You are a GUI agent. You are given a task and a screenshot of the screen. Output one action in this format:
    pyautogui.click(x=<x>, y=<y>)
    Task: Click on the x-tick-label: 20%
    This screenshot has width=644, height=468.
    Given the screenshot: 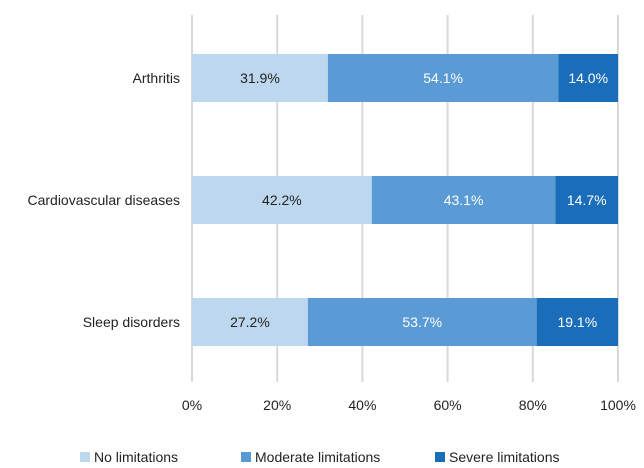 What is the action you would take?
    pyautogui.click(x=277, y=405)
    